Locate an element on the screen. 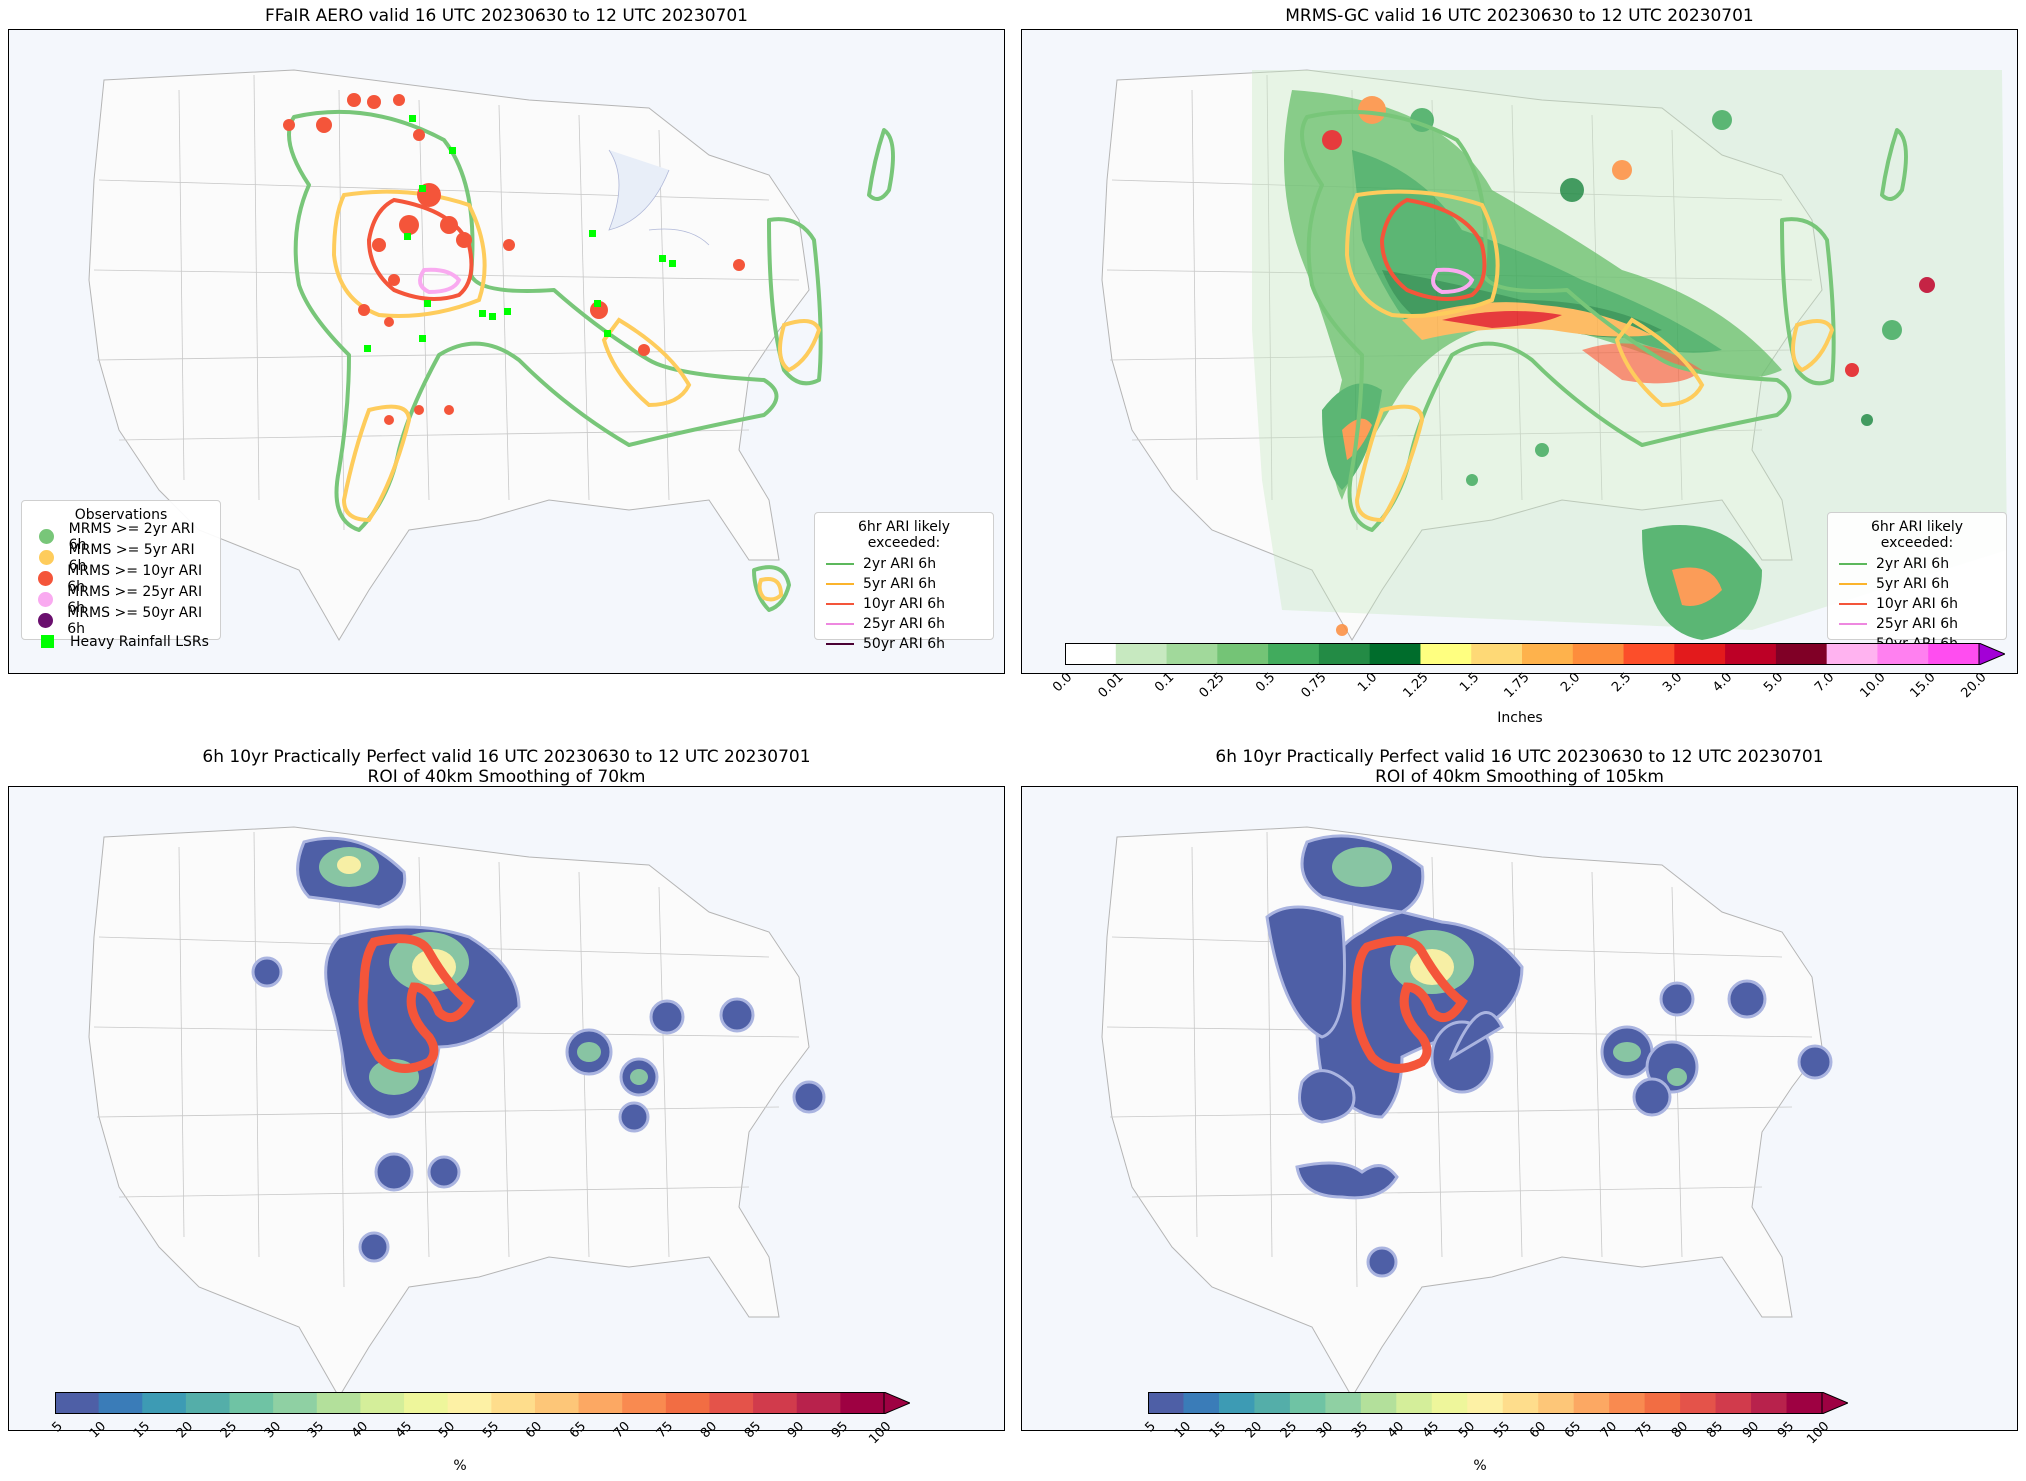 The height and width of the screenshot is (1481, 2026). percent-colorbar-2-ticks: 5 10 15 20 25 30 35 40 45 50 55 60 65 70 75 80 85 90 95 100 is located at coordinates (1487, 1434).